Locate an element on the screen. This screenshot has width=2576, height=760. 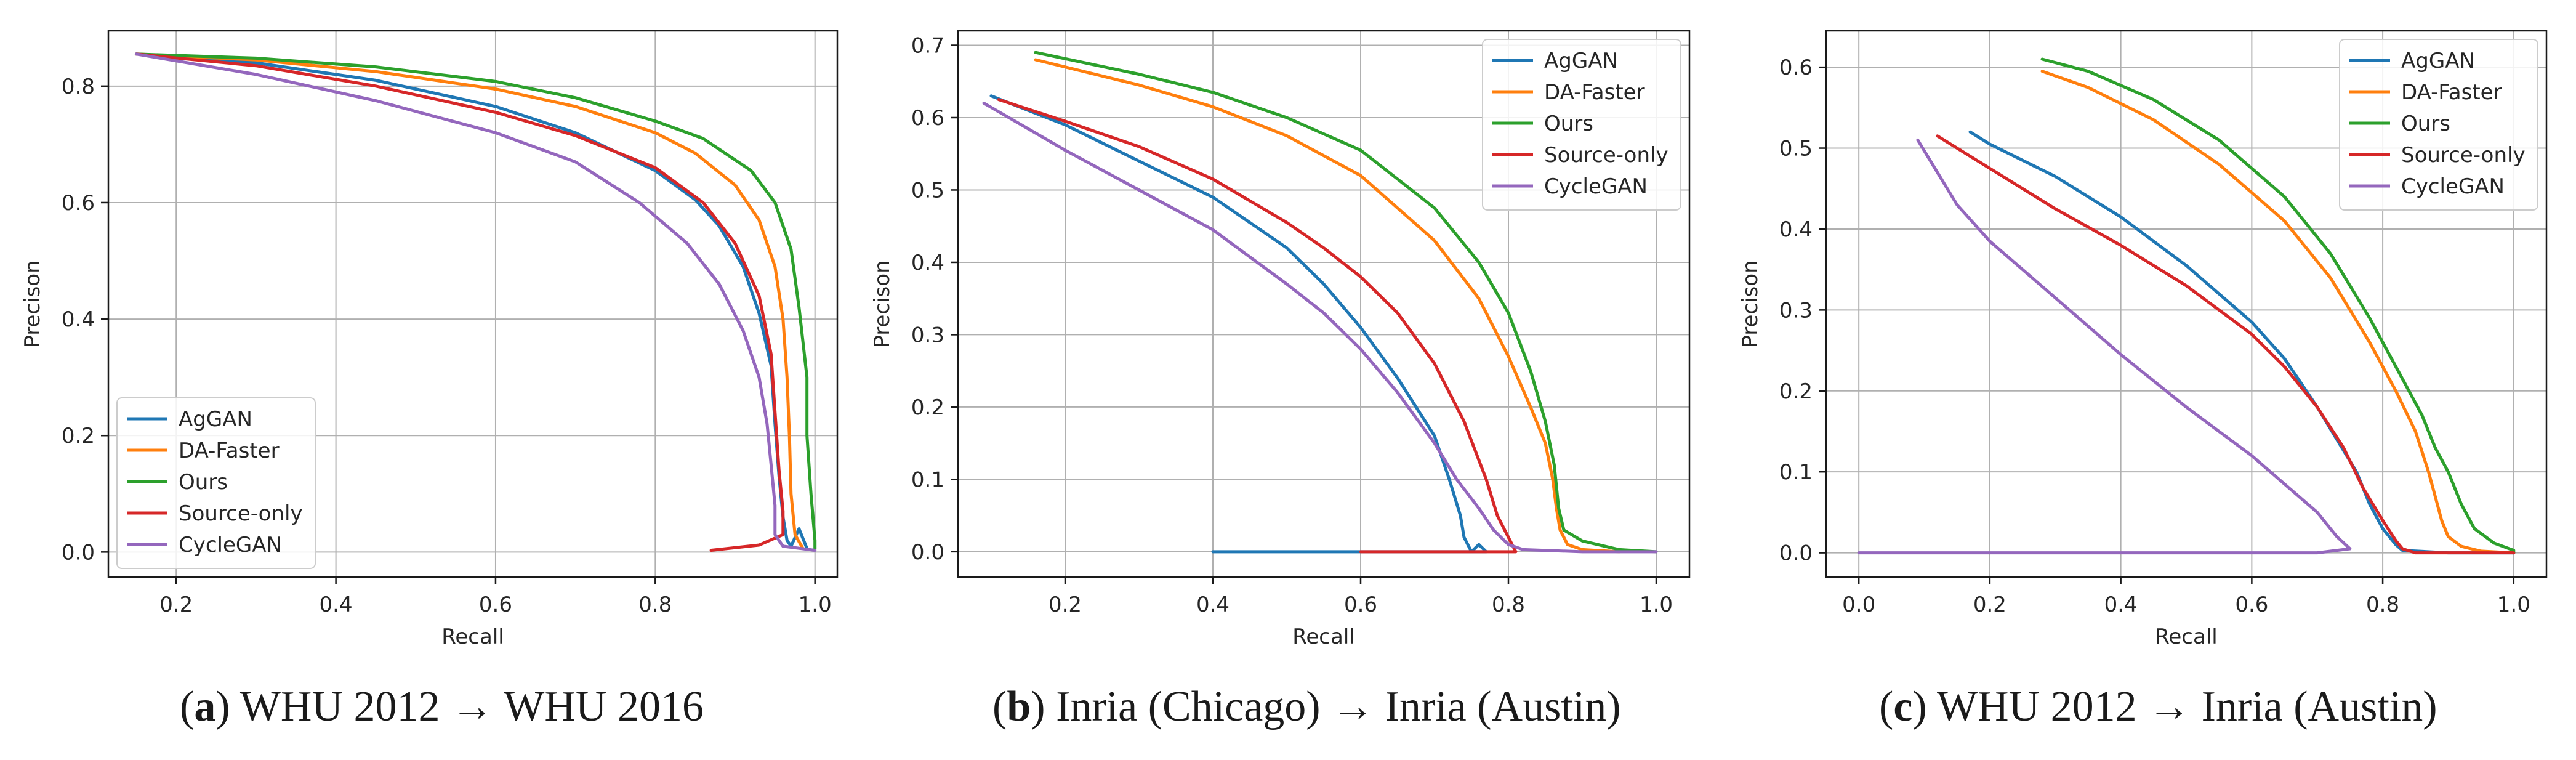
y-tick-label: 0.7 is located at coordinates (927, 45).